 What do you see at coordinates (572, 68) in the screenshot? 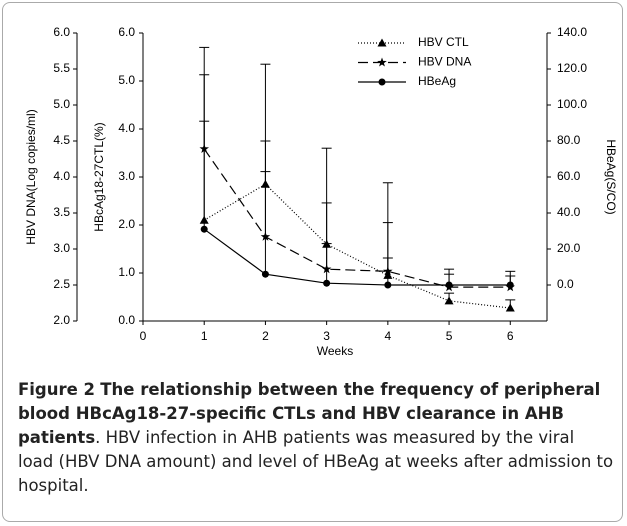
I see `y2-tick-label: 120.0` at bounding box center [572, 68].